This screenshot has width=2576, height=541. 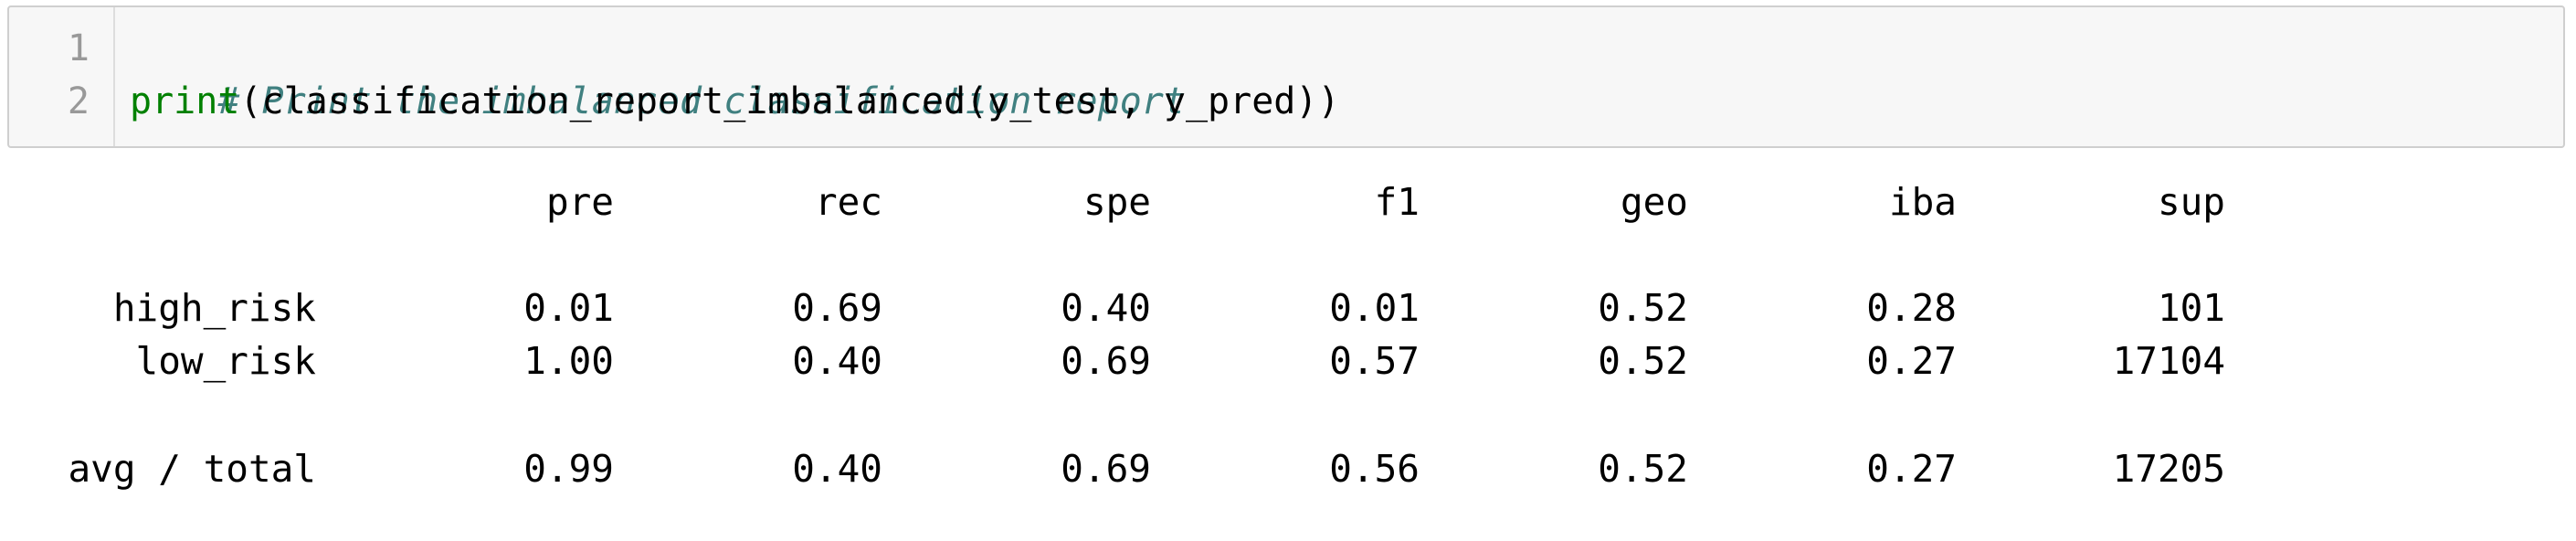 I want to click on column-header: geo, so click(x=1654, y=202).